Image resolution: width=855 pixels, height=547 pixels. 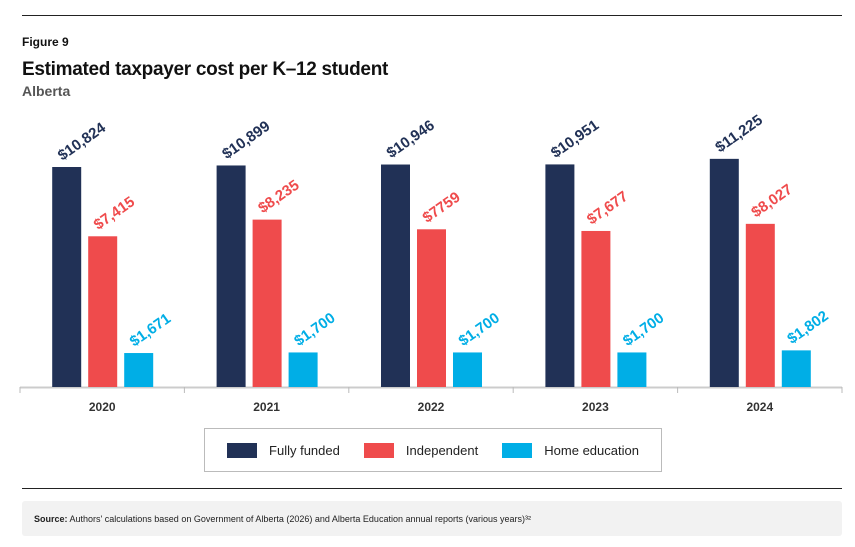 What do you see at coordinates (607, 208) in the screenshot?
I see `data-label: $7,677` at bounding box center [607, 208].